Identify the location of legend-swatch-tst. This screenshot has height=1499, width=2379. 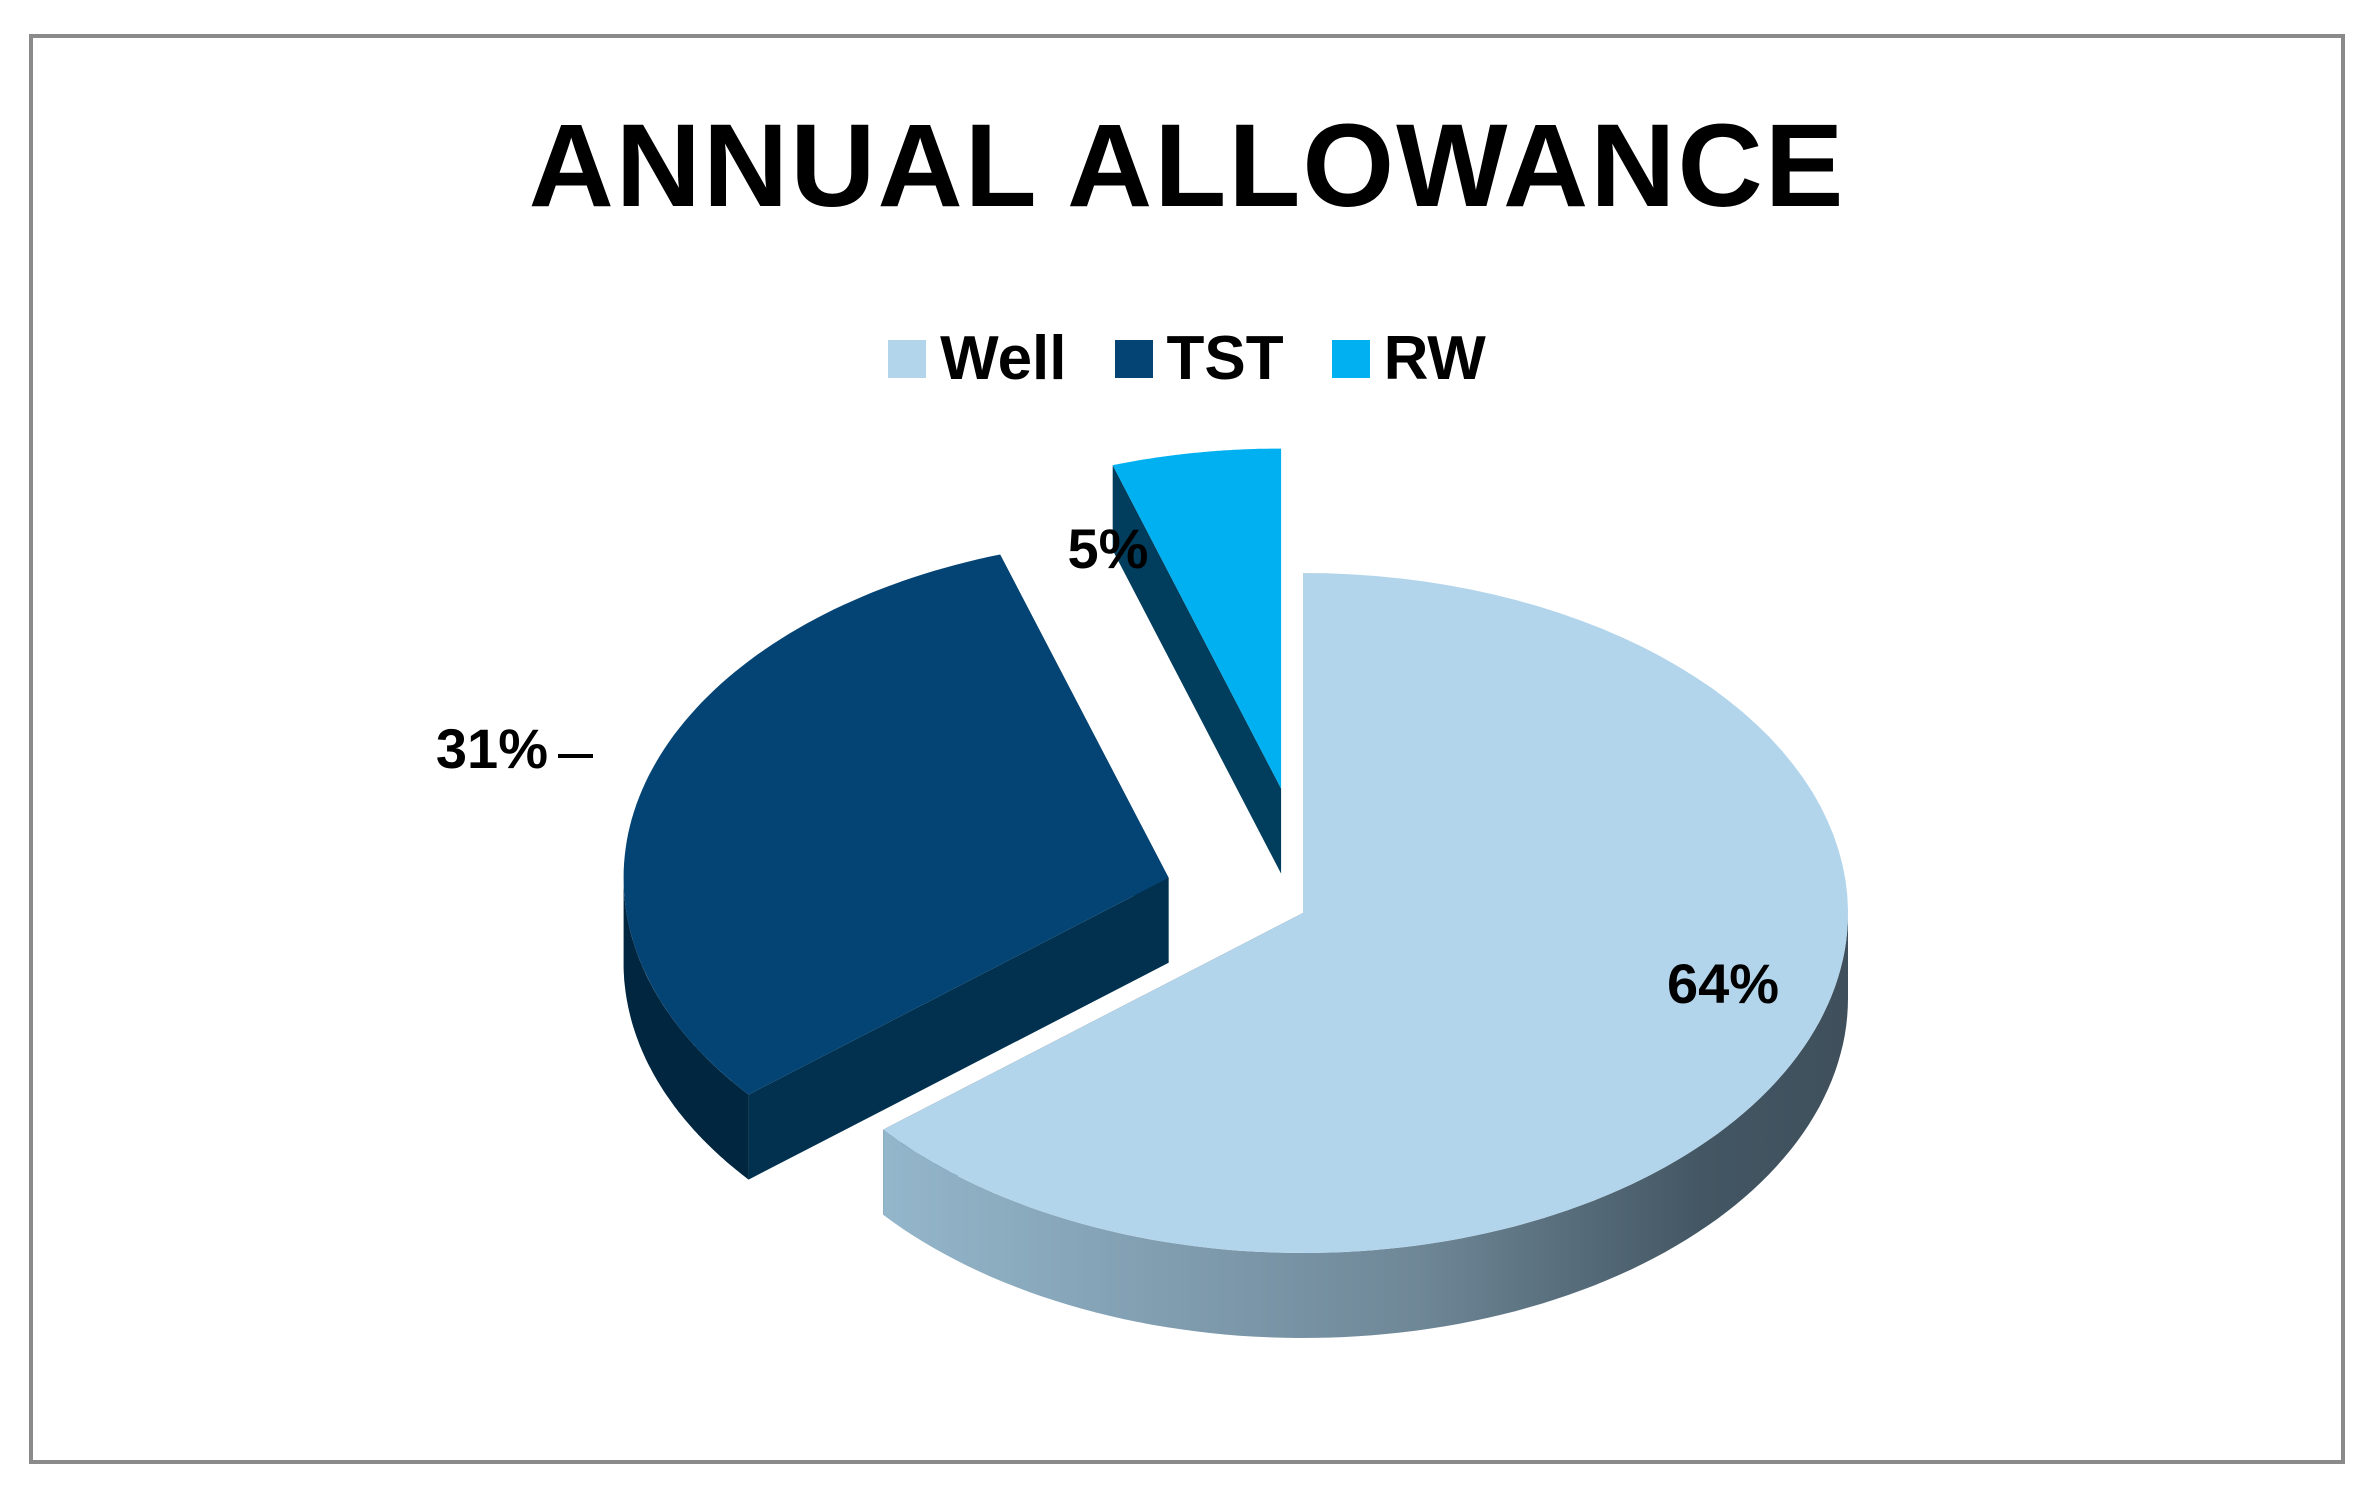
(1133, 358).